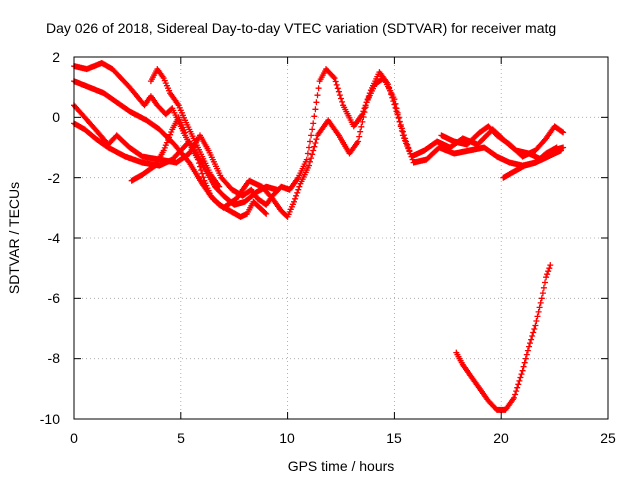 This screenshot has width=640, height=480. Describe the element at coordinates (54, 298) in the screenshot. I see `y-tick-label: -6` at that location.